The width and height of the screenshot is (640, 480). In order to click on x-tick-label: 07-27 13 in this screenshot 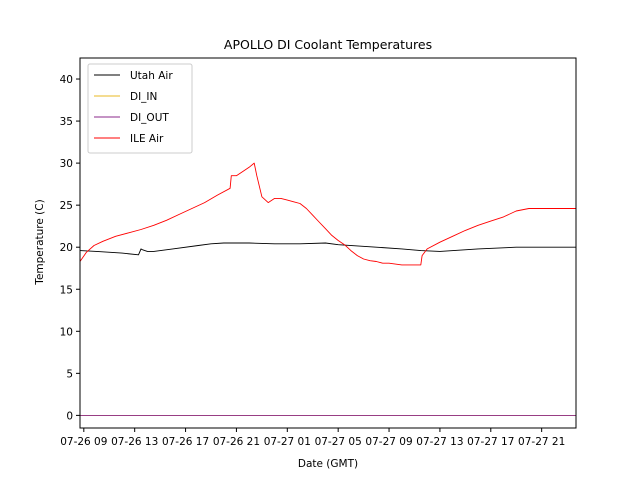, I will do `click(439, 442)`.